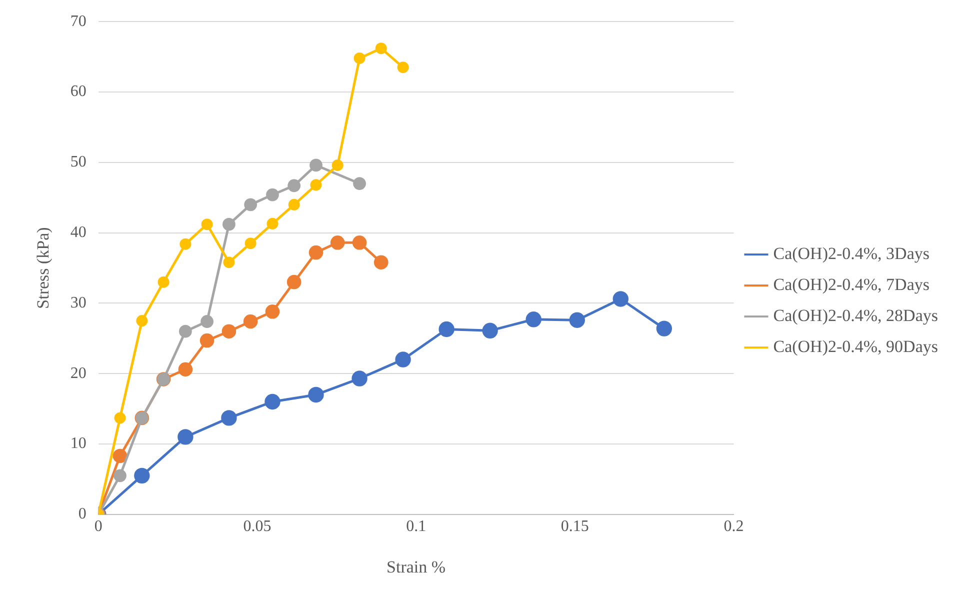 This screenshot has width=958, height=592. What do you see at coordinates (78, 233) in the screenshot?
I see `y-tick-label: 40` at bounding box center [78, 233].